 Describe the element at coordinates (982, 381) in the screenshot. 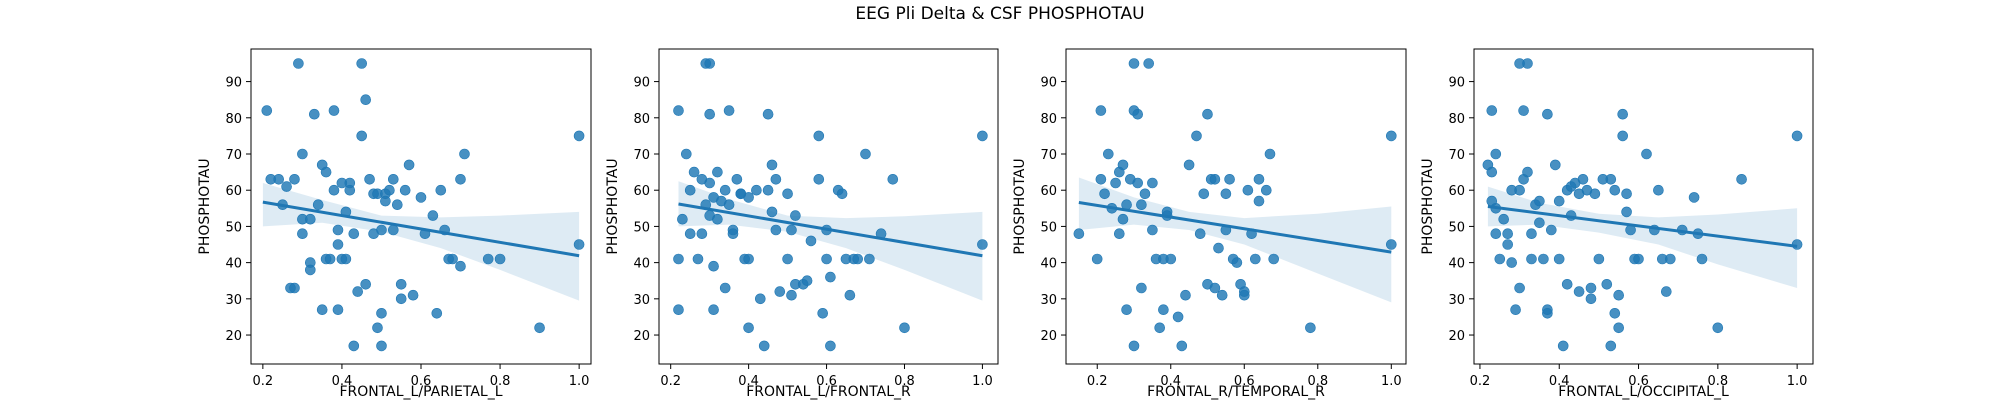

I see `x-tick-label: 1.0` at that location.